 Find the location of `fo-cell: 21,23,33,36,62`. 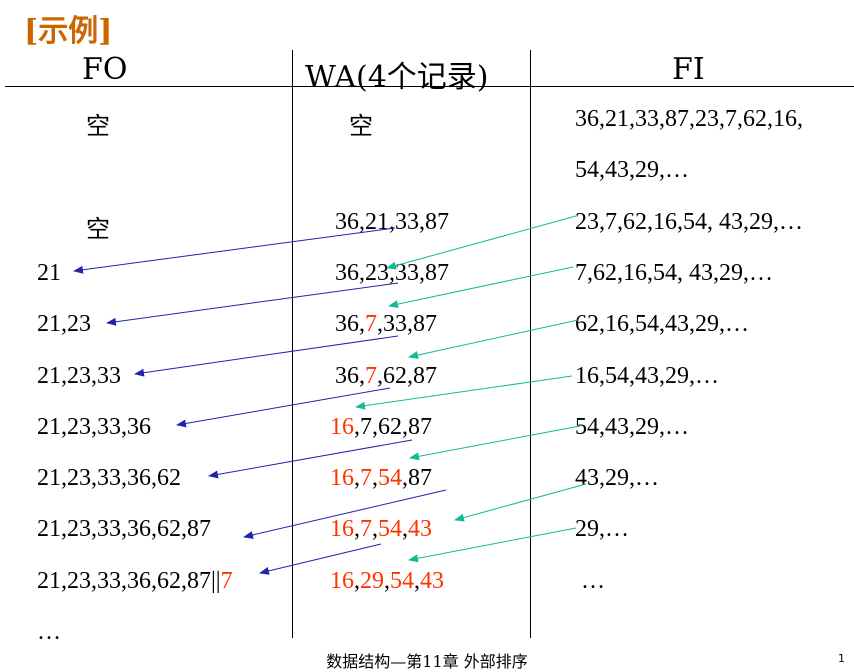

fo-cell: 21,23,33,36,62 is located at coordinates (109, 478).